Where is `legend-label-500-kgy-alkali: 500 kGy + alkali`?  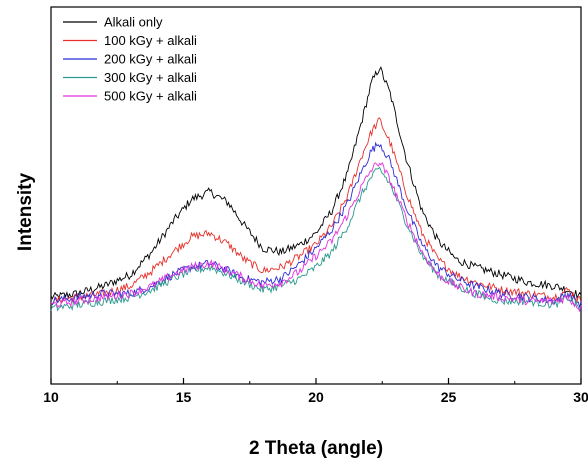
legend-label-500-kgy-alkali: 500 kGy + alkali is located at coordinates (150, 96).